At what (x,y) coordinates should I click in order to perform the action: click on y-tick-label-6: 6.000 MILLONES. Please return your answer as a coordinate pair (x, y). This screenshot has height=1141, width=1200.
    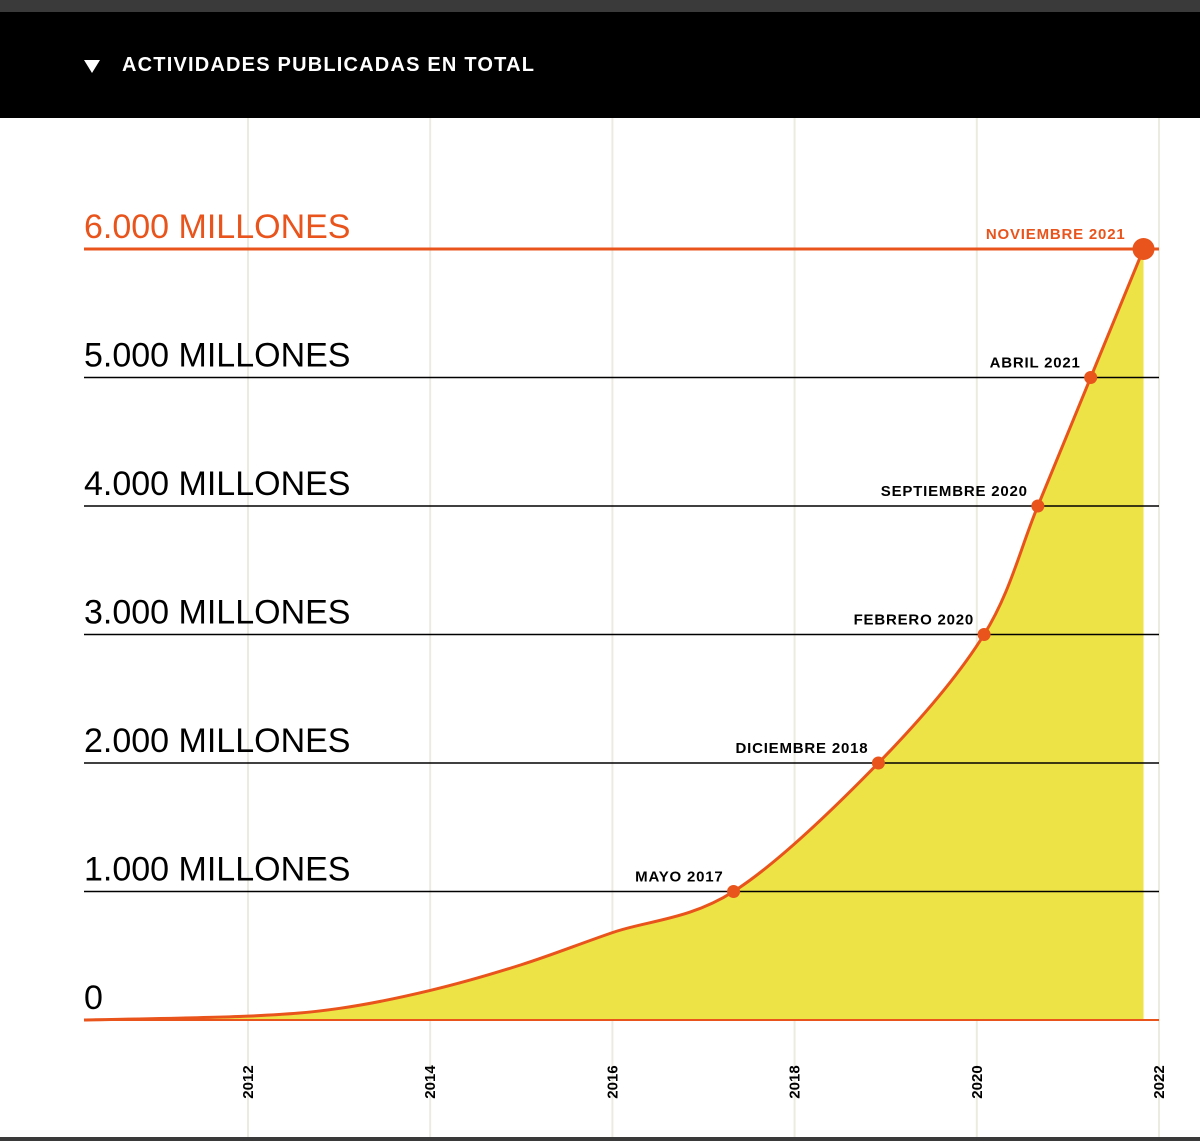
    Looking at the image, I should click on (217, 227).